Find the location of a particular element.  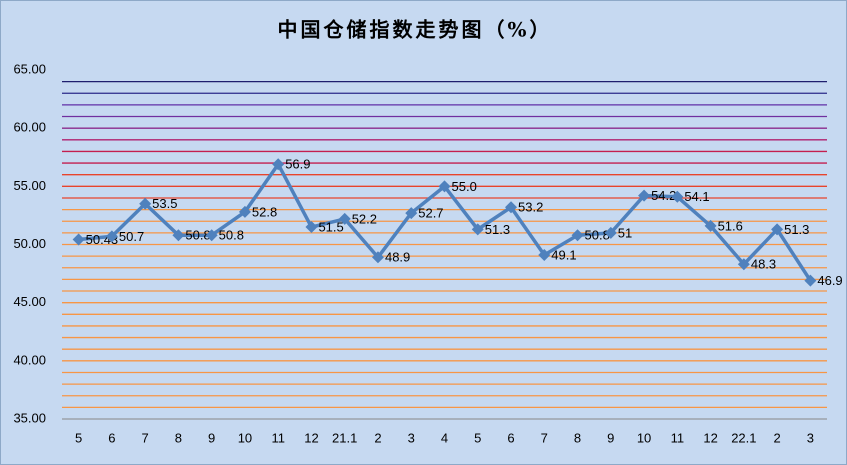

data-label: 51.5 is located at coordinates (330, 226).